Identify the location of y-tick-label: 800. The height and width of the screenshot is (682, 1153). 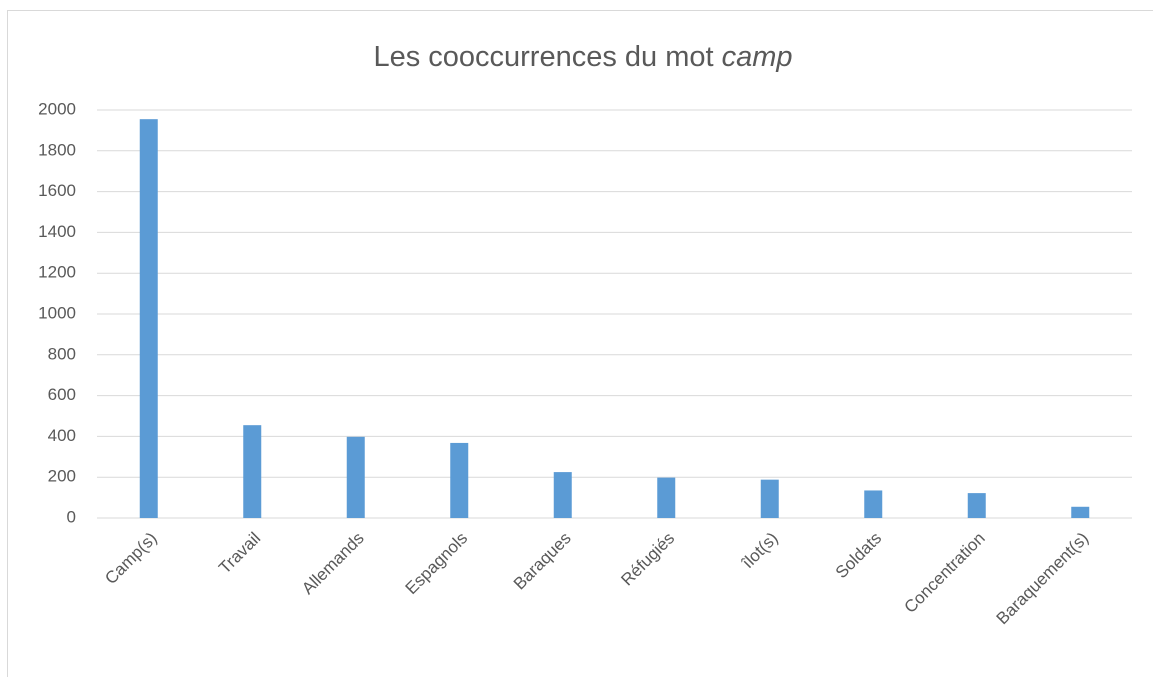
(62, 353).